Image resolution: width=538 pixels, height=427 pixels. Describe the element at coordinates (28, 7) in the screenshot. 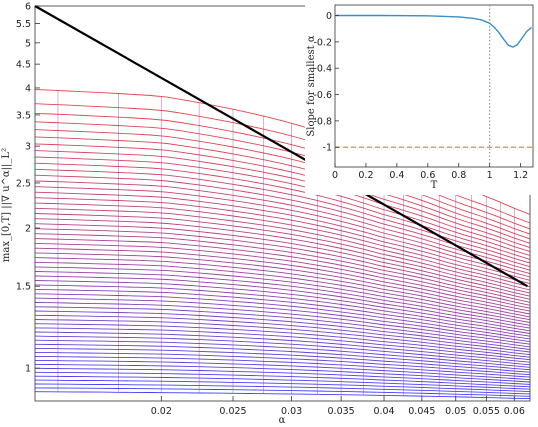

I see `y-tick-label: 6` at that location.